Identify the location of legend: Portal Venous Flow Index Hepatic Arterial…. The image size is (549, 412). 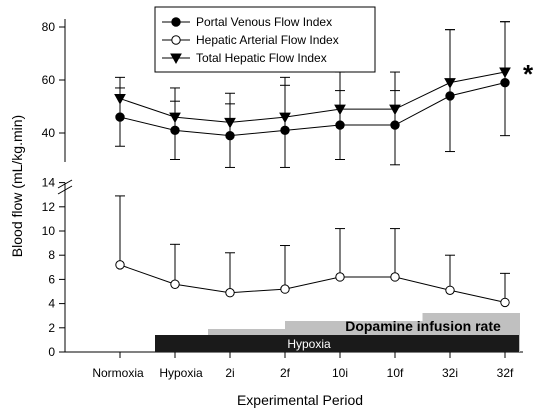
(265, 39).